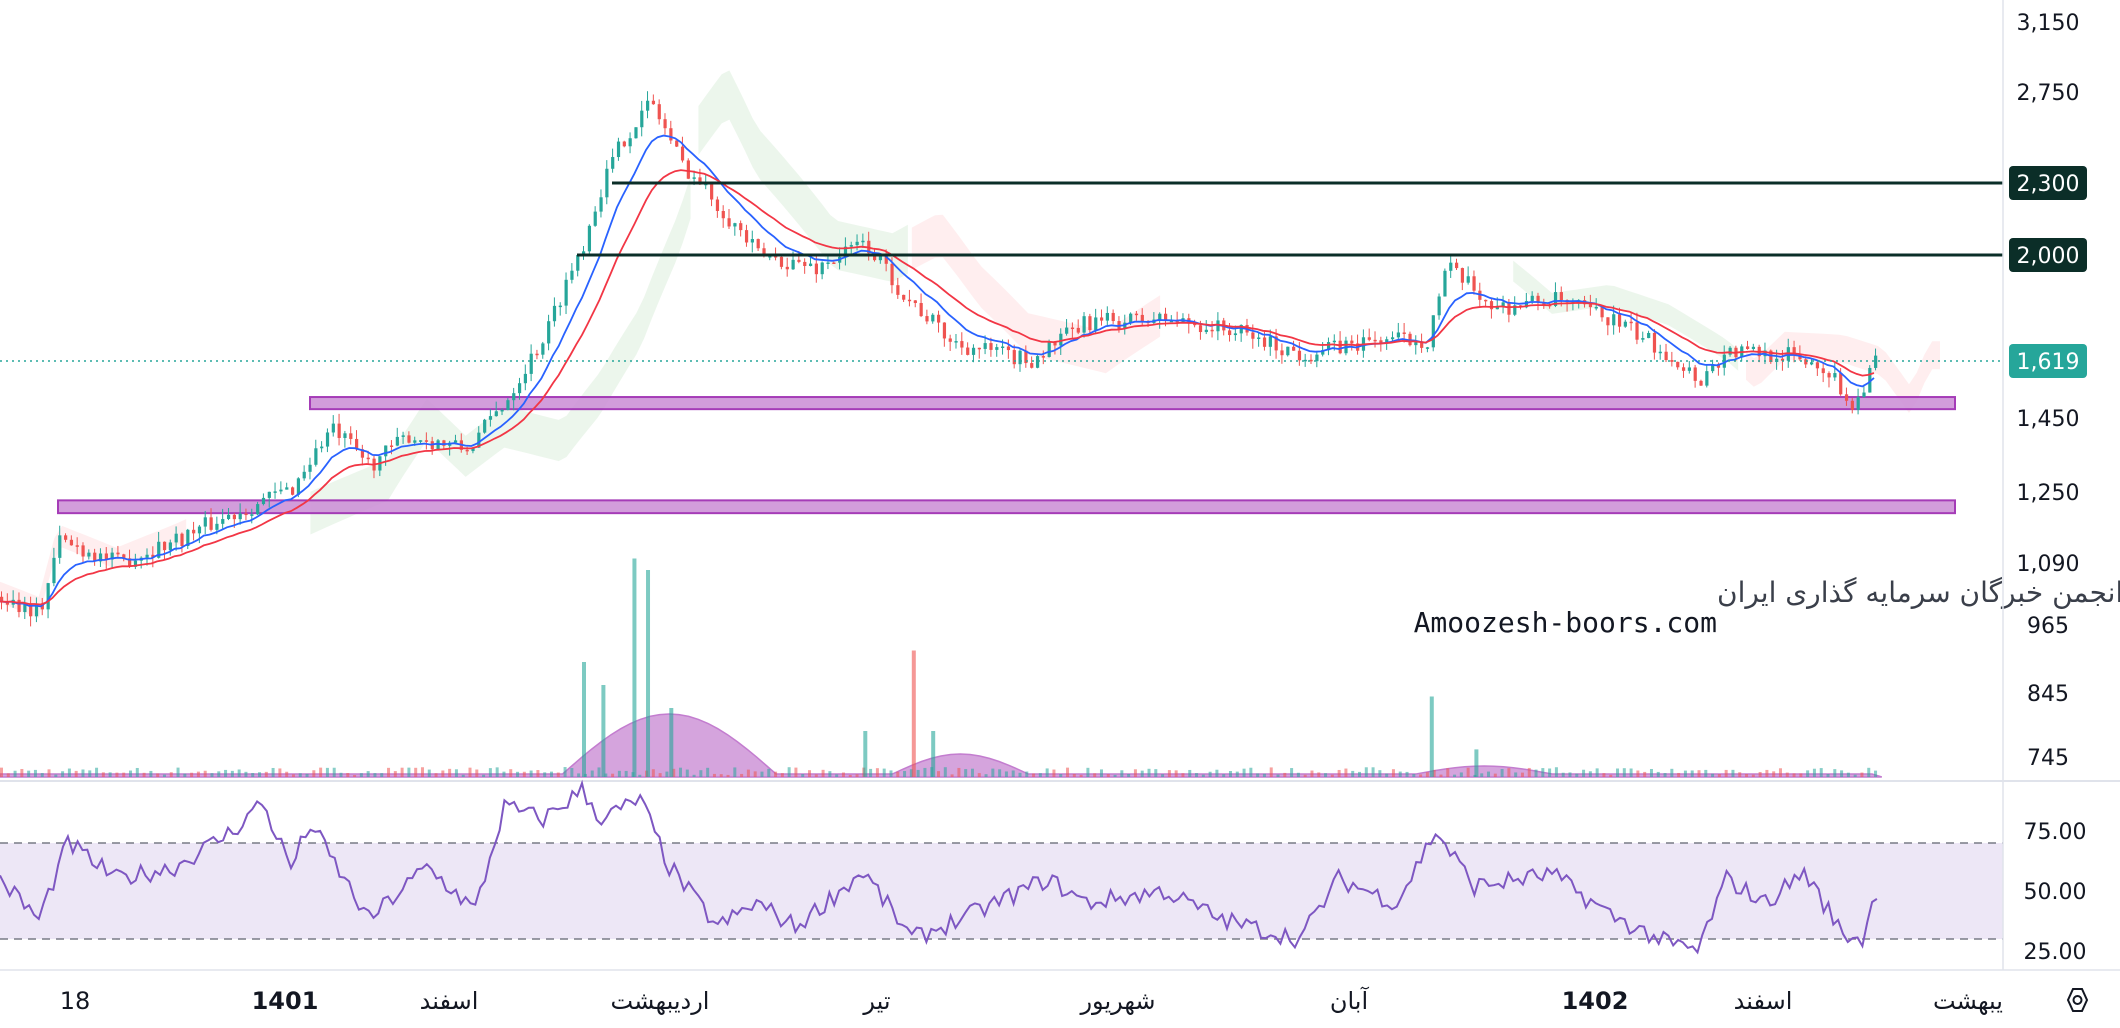 The image size is (2120, 1028). What do you see at coordinates (1968, 1001) in the screenshot?
I see `time-axis-label: یبهشت` at bounding box center [1968, 1001].